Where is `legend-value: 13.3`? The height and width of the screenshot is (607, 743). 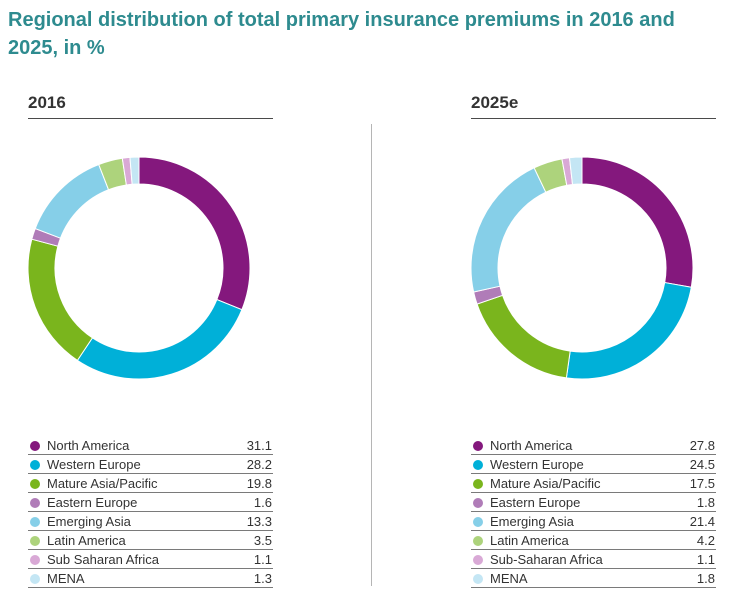 legend-value: 13.3 is located at coordinates (259, 521).